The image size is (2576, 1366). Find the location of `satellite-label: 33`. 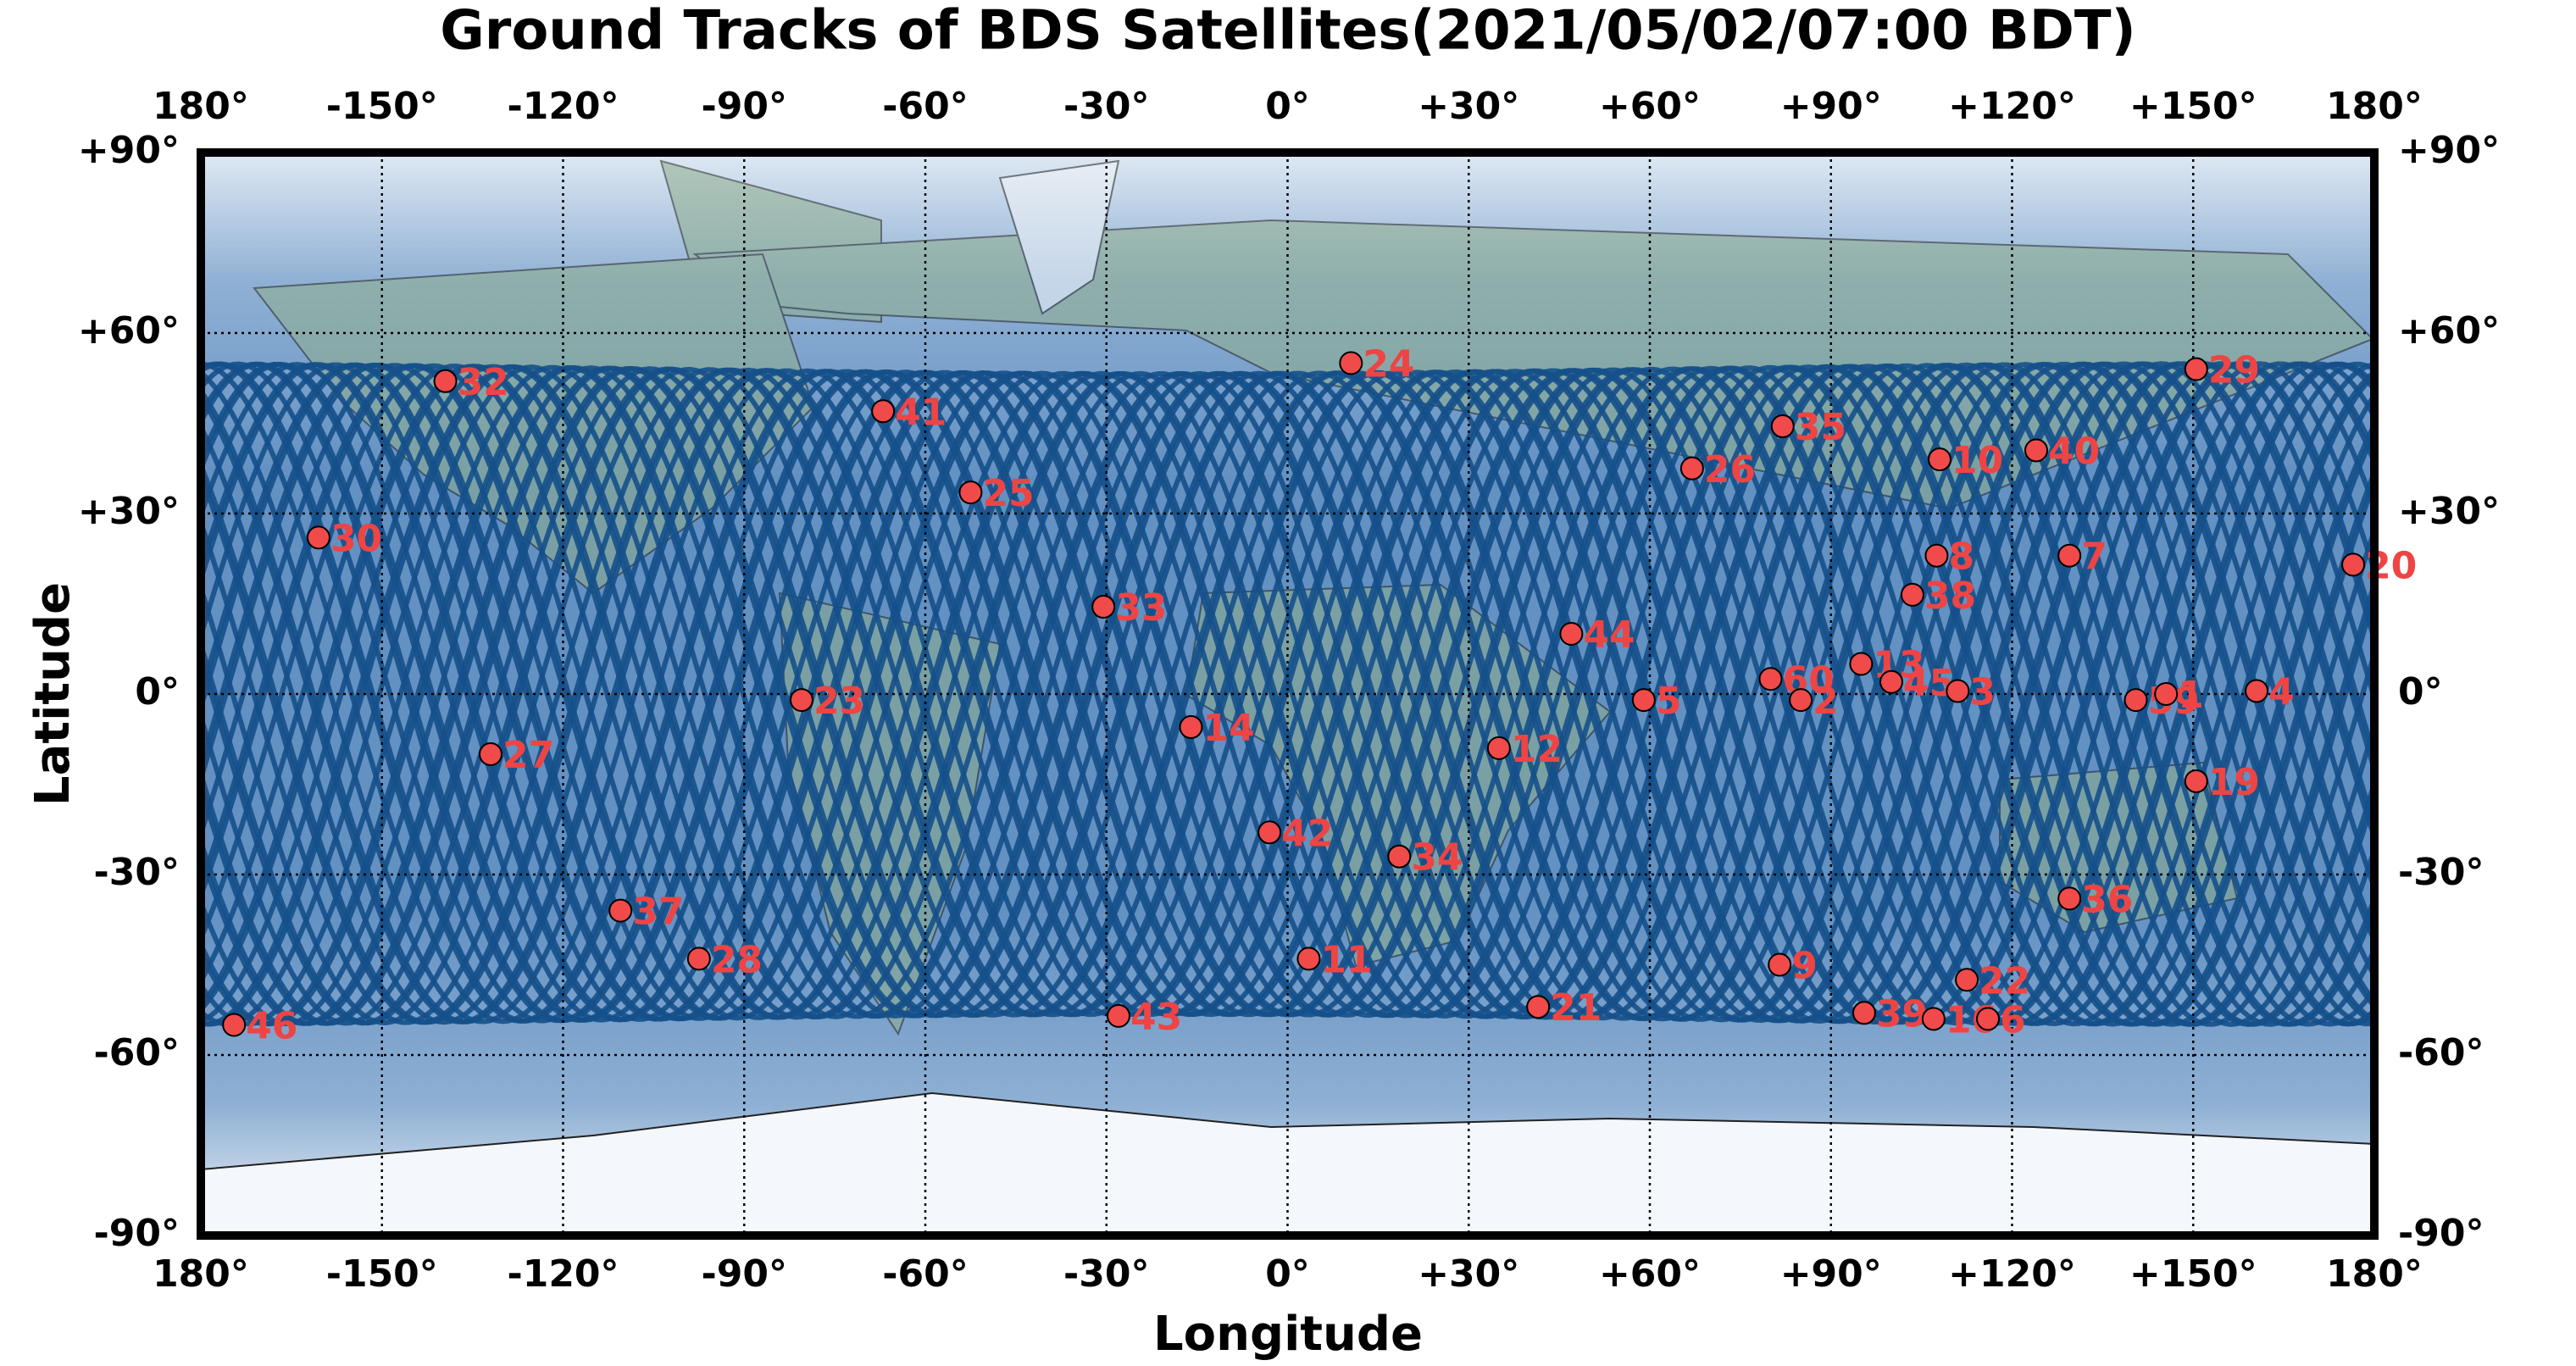

satellite-label: 33 is located at coordinates (1141, 608).